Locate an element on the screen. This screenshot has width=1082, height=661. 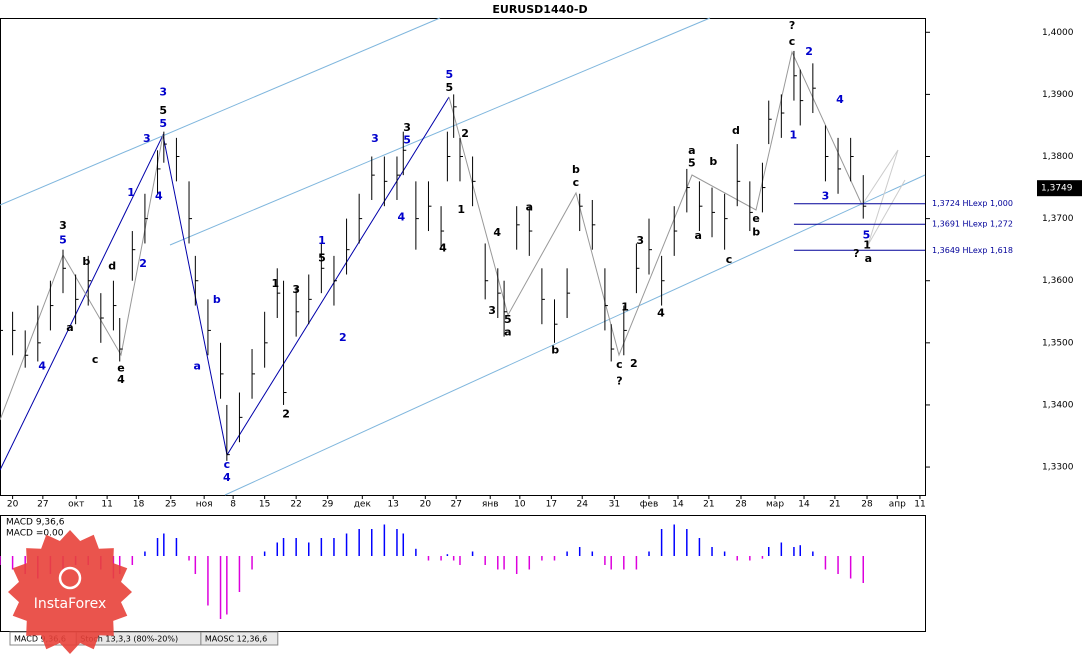
channel-line is located at coordinates (220, 111).